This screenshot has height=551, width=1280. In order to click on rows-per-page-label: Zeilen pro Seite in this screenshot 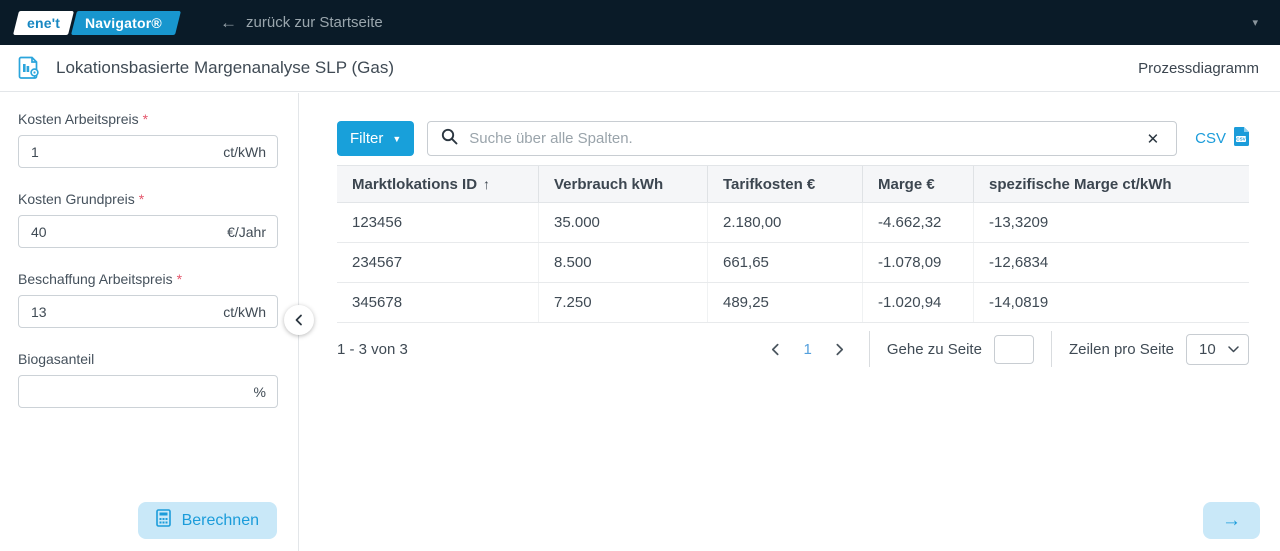, I will do `click(1121, 349)`.